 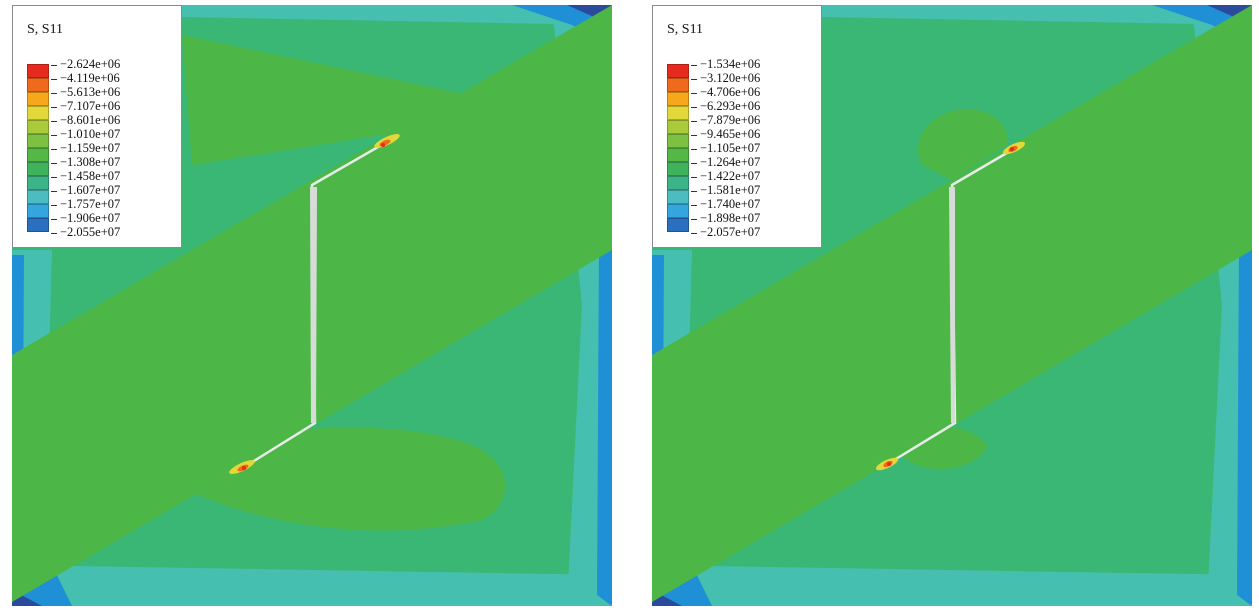 I want to click on legend-value: −7.107e+06, so click(x=85, y=106).